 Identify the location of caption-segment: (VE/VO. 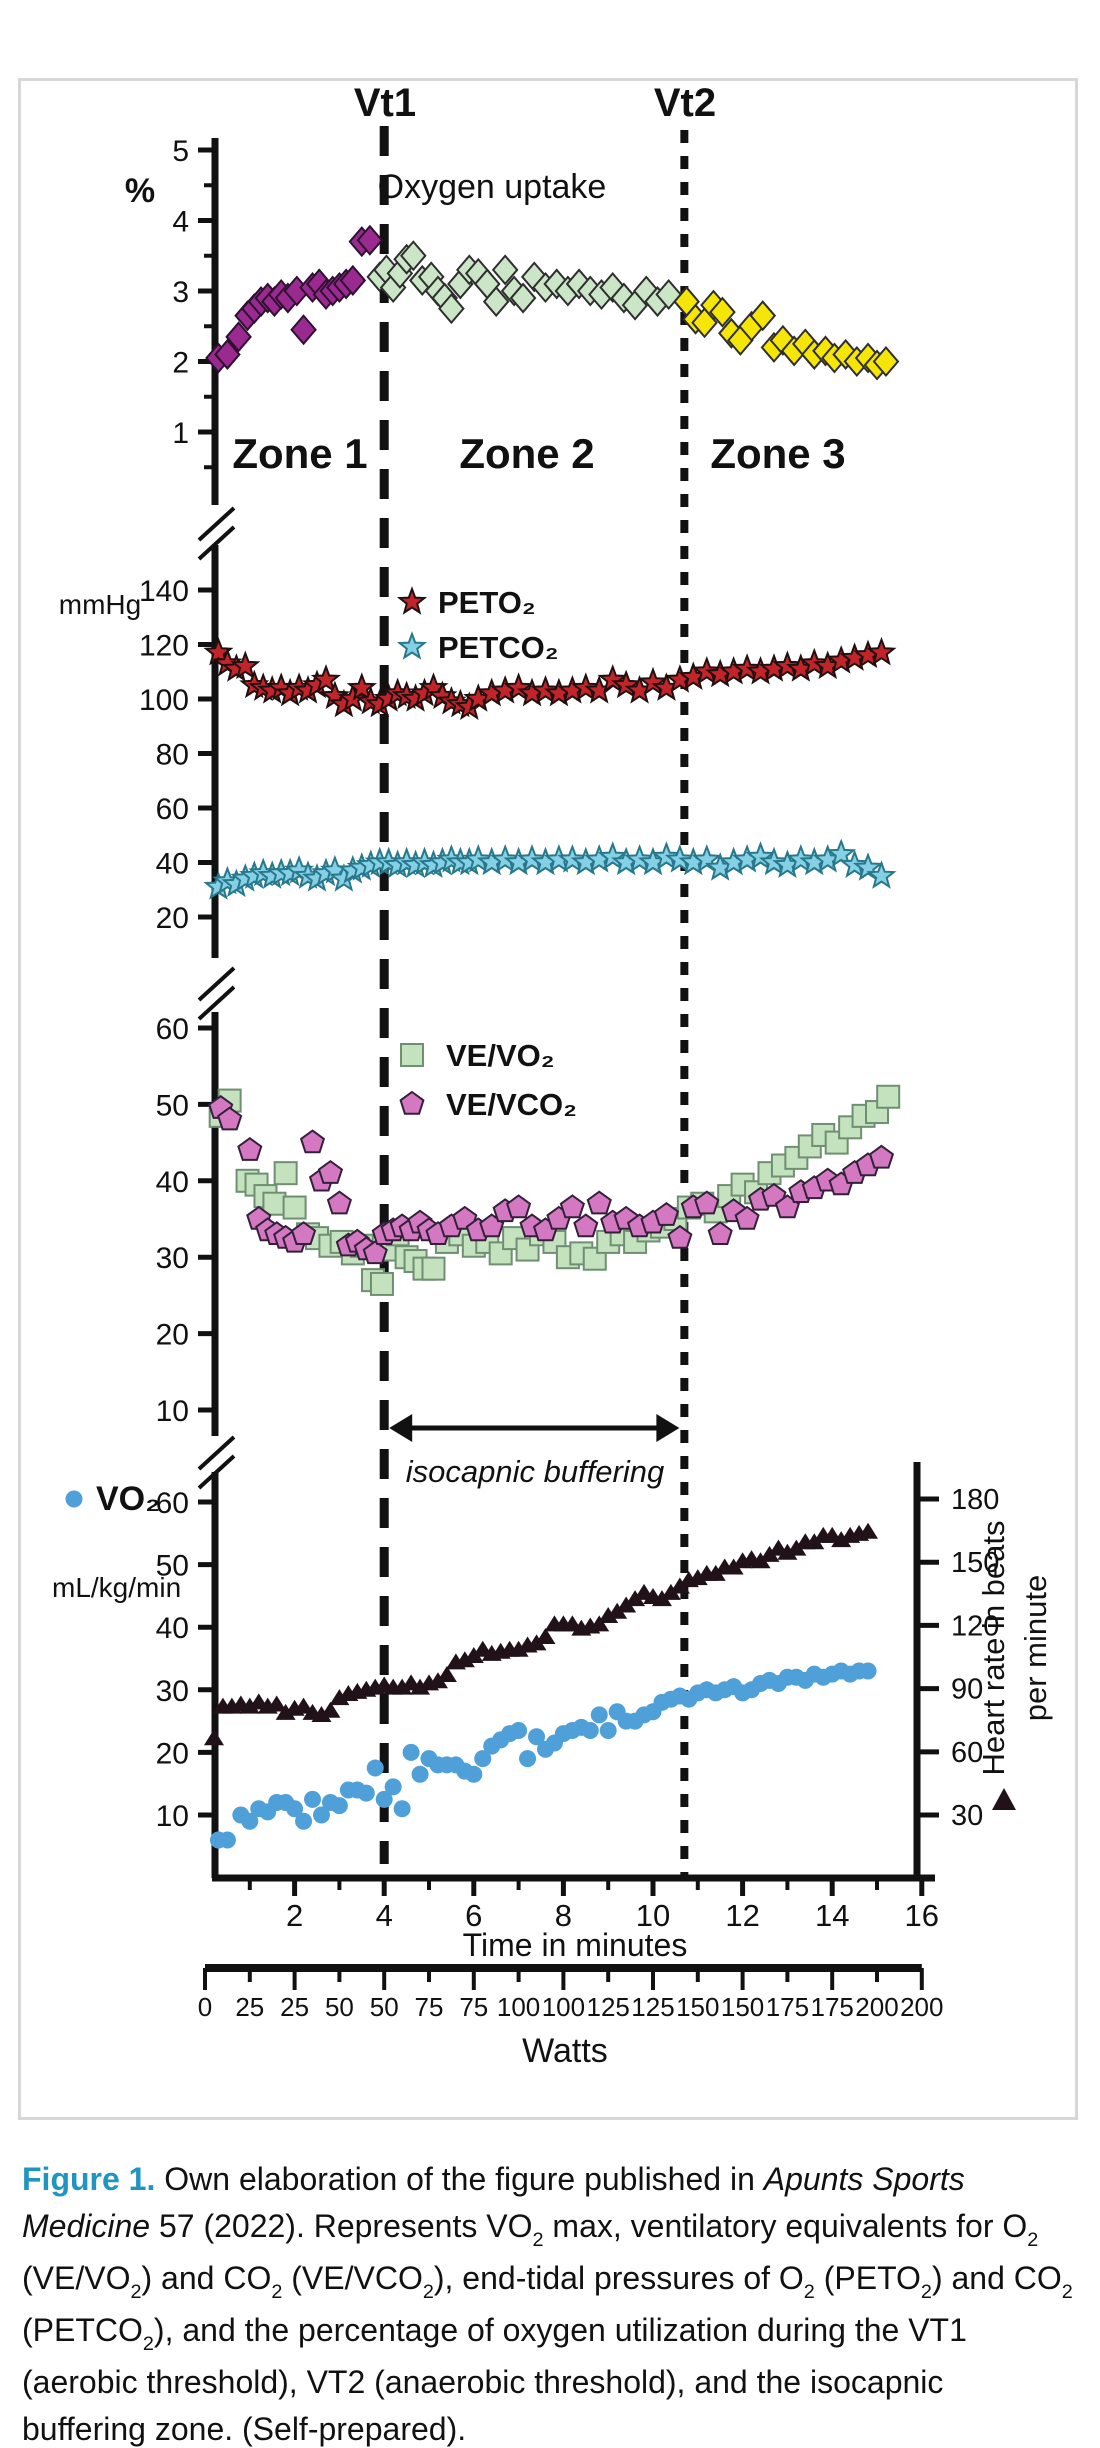
(76, 2278).